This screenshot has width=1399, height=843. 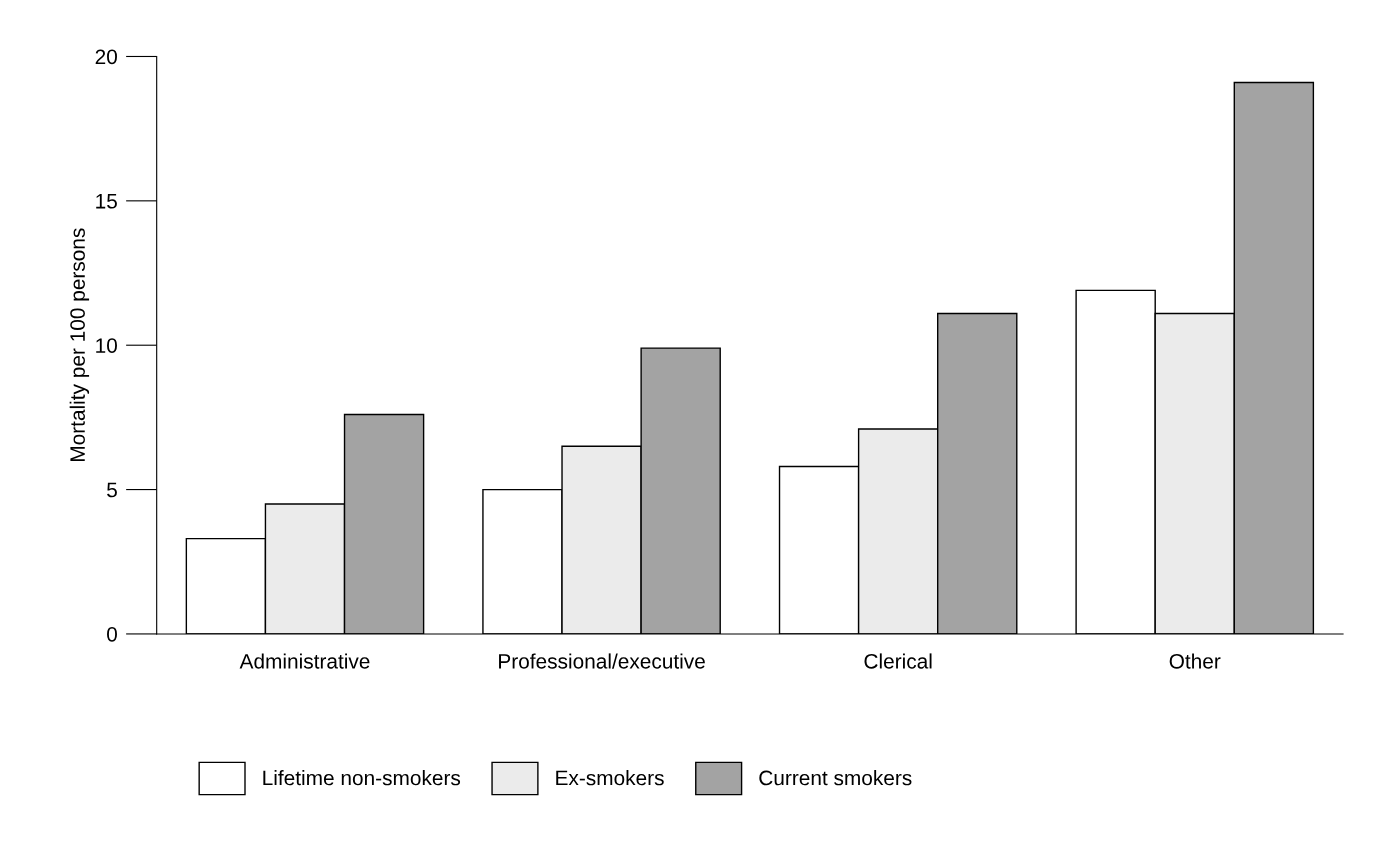 I want to click on legend-label: Current smokers, so click(x=835, y=778).